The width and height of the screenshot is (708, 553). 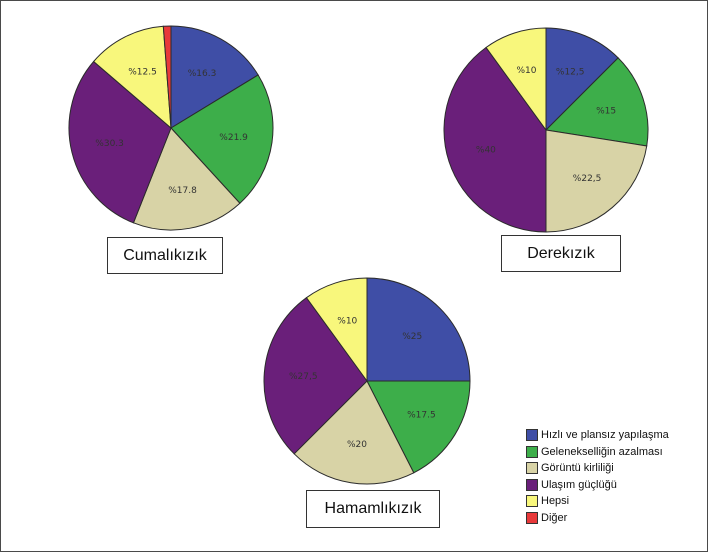 I want to click on data-label-hamamlikizik-3: %27,5, so click(x=303, y=377).